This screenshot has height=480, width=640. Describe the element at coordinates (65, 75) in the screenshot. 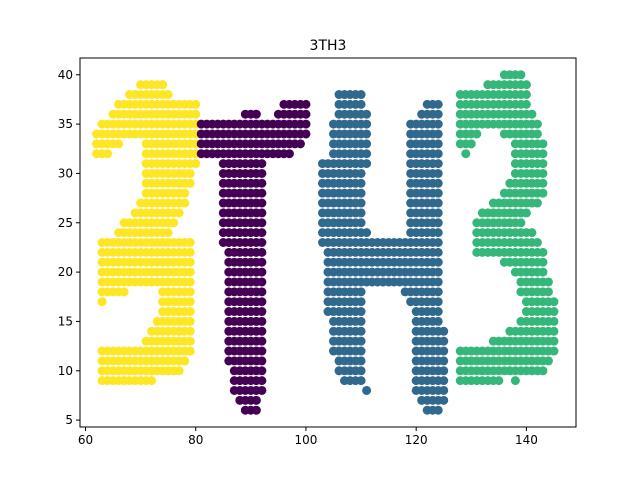

I see `y-tick-label: 40` at that location.